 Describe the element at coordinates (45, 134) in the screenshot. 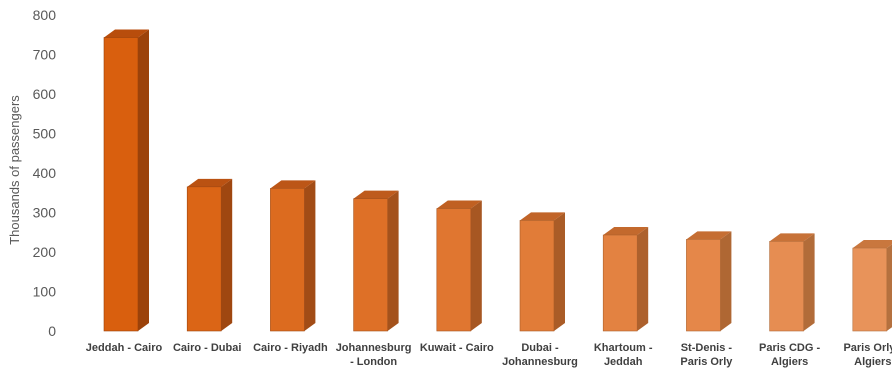

I see `y-tick-label: 500` at that location.